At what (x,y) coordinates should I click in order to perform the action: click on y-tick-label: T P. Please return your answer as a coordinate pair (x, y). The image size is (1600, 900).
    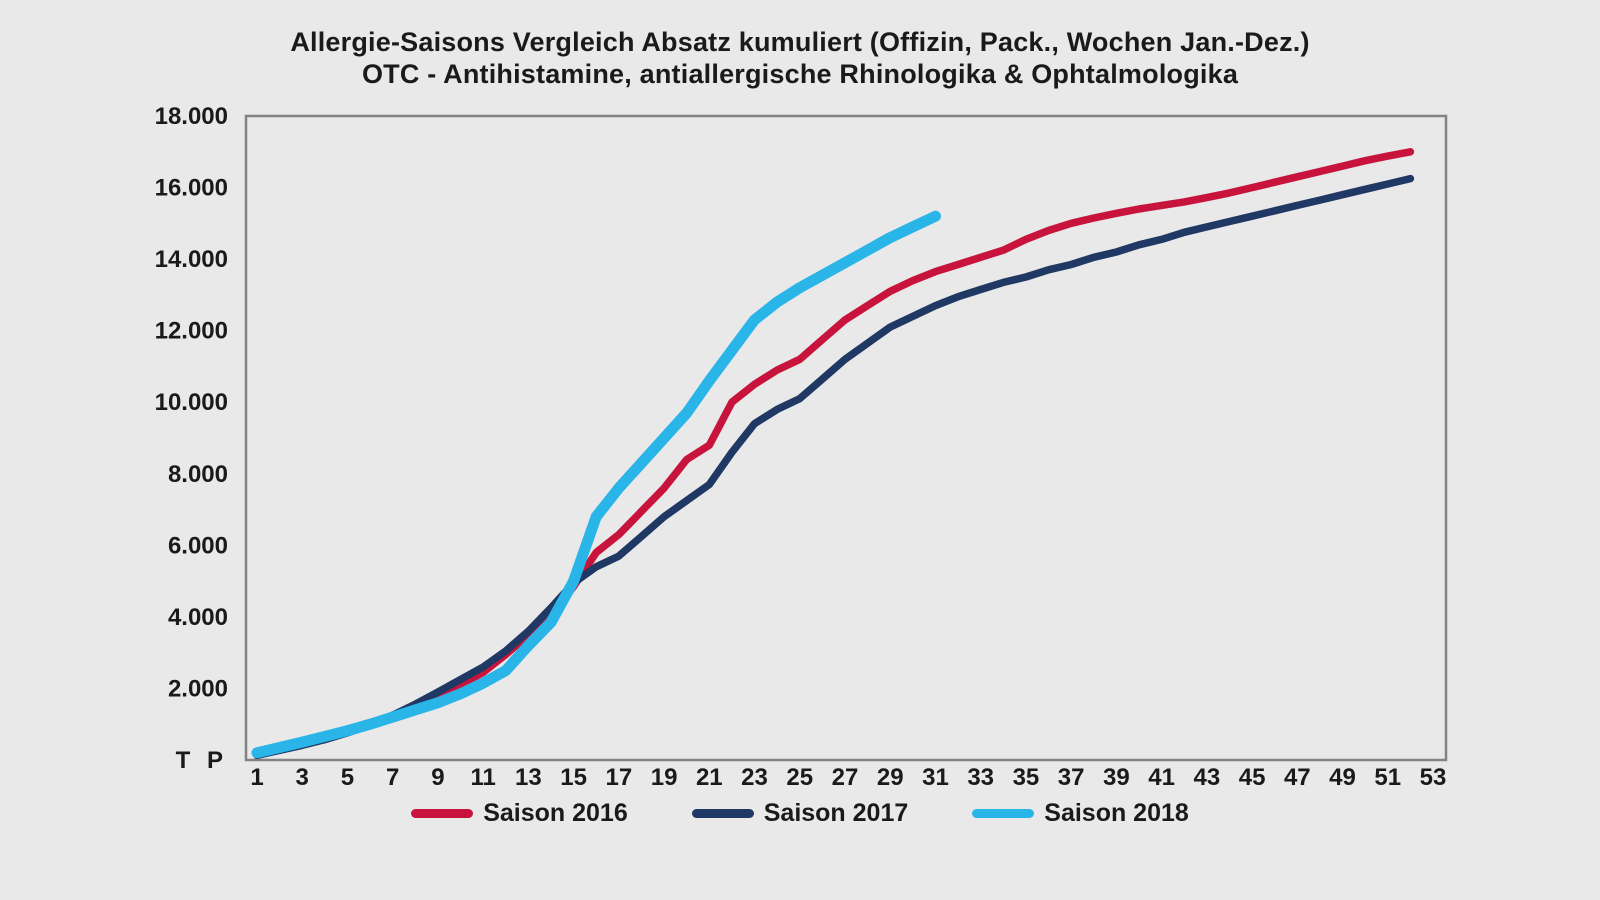
    Looking at the image, I should click on (202, 760).